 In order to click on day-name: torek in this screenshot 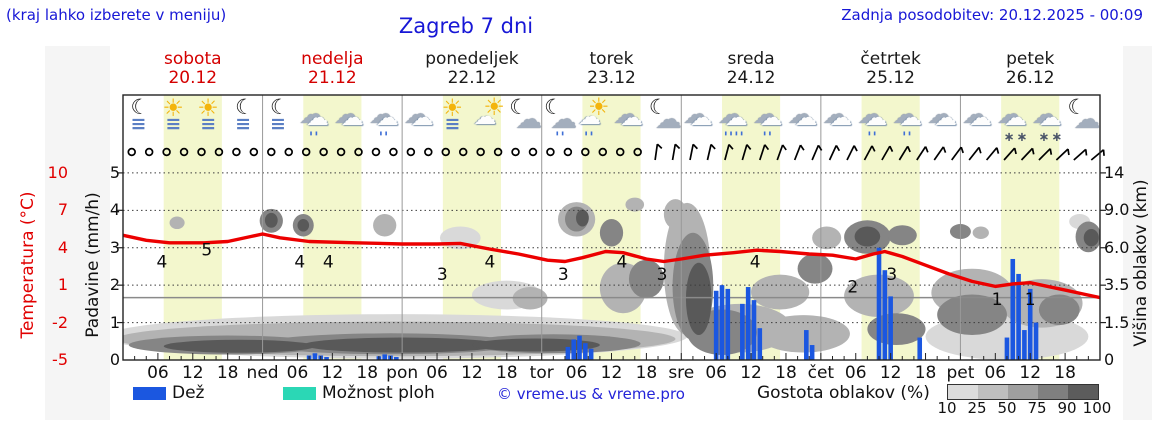, I will do `click(611, 59)`.